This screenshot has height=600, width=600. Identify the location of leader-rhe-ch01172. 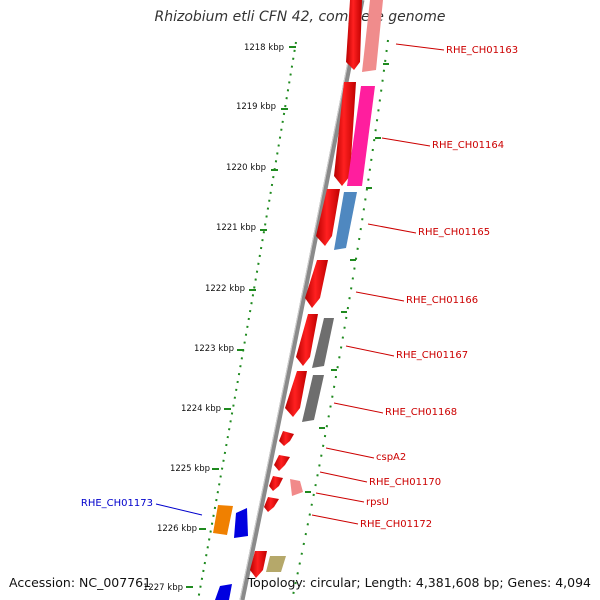
(335, 519).